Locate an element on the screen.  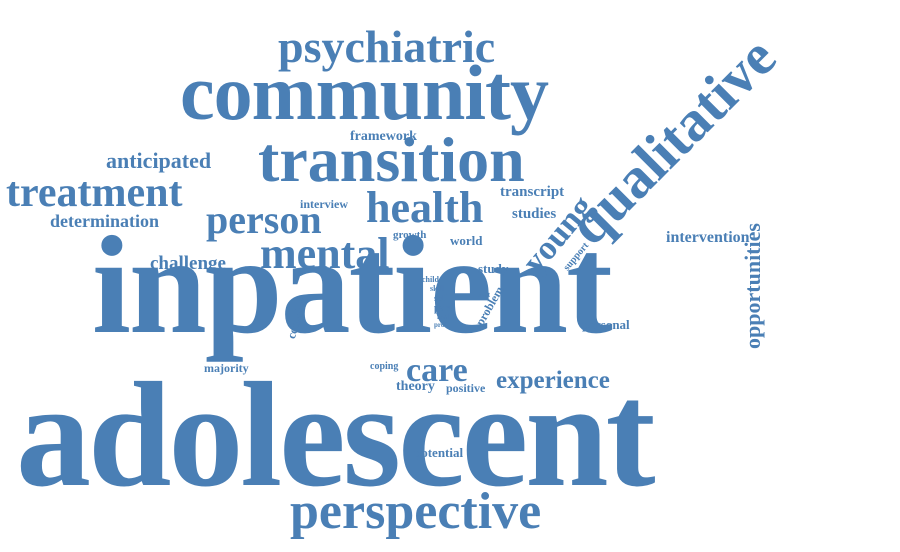
word-care: care is located at coordinates (437, 370).